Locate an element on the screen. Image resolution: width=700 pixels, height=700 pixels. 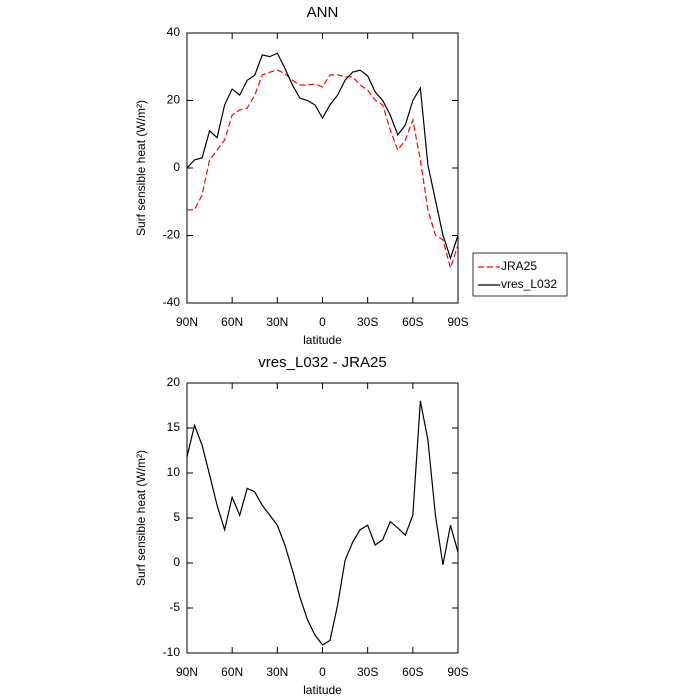
y-tick-label: 10 is located at coordinates (174, 472).